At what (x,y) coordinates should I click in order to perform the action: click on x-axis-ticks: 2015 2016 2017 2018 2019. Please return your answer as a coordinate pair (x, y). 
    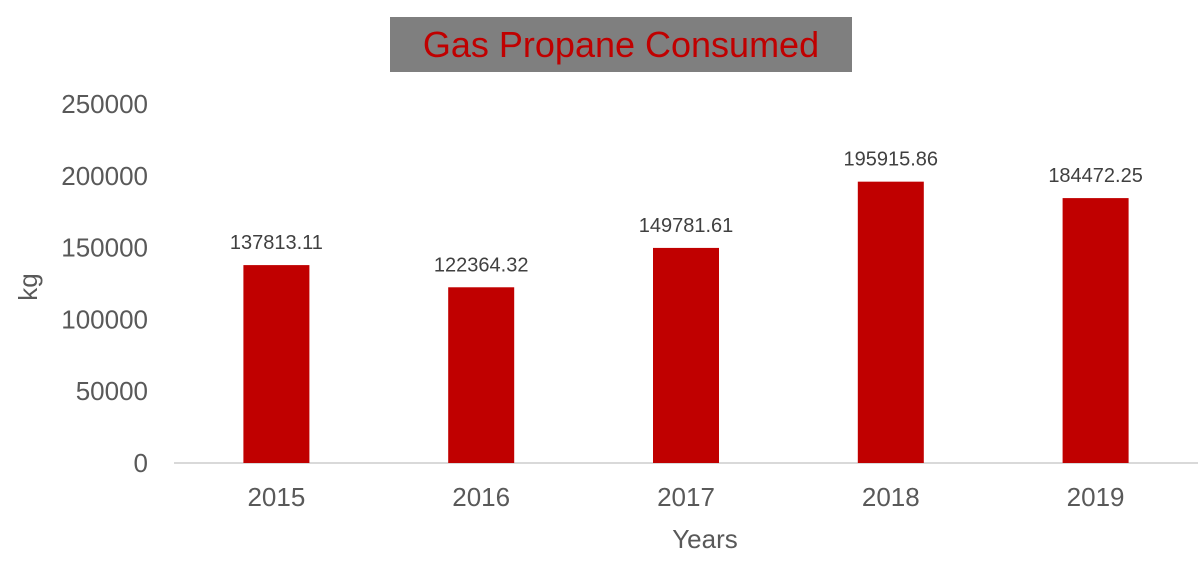
    Looking at the image, I should click on (685, 497).